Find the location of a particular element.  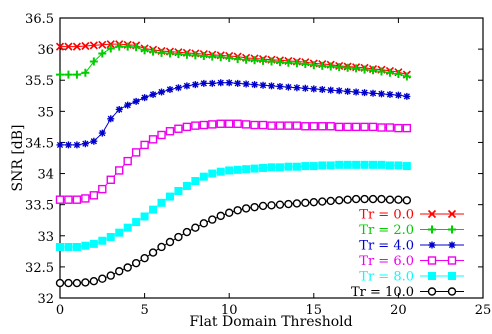

y-tick-label: 35.5 is located at coordinates (39, 81).